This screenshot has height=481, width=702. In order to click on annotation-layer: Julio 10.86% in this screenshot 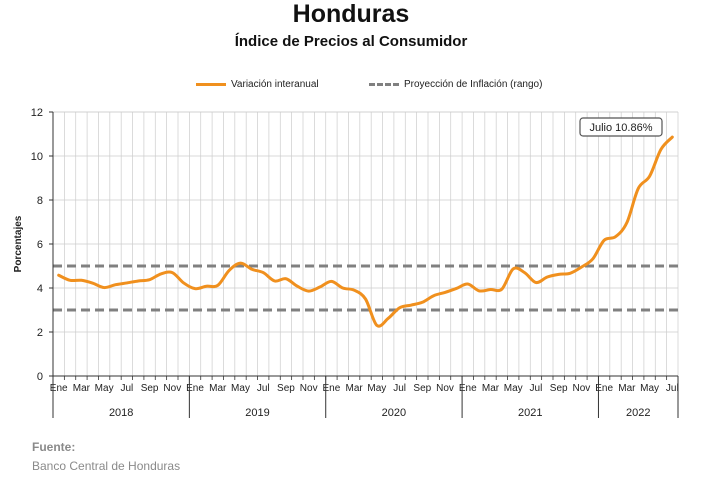, I will do `click(621, 127)`.